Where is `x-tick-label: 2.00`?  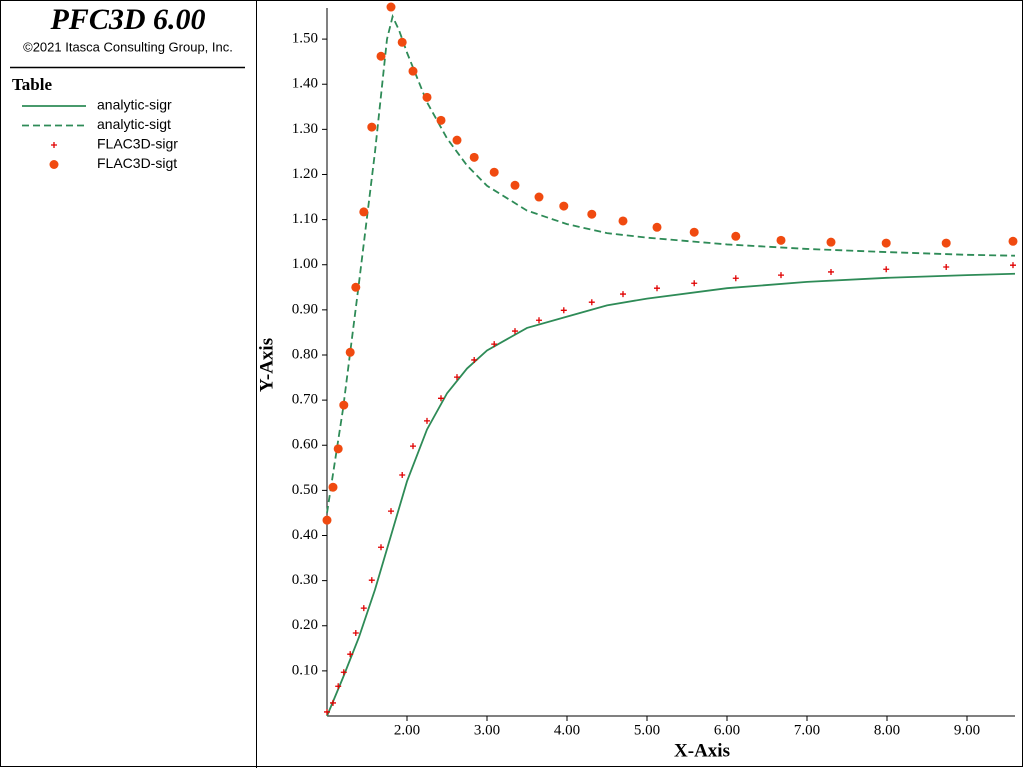 x-tick-label: 2.00 is located at coordinates (407, 730).